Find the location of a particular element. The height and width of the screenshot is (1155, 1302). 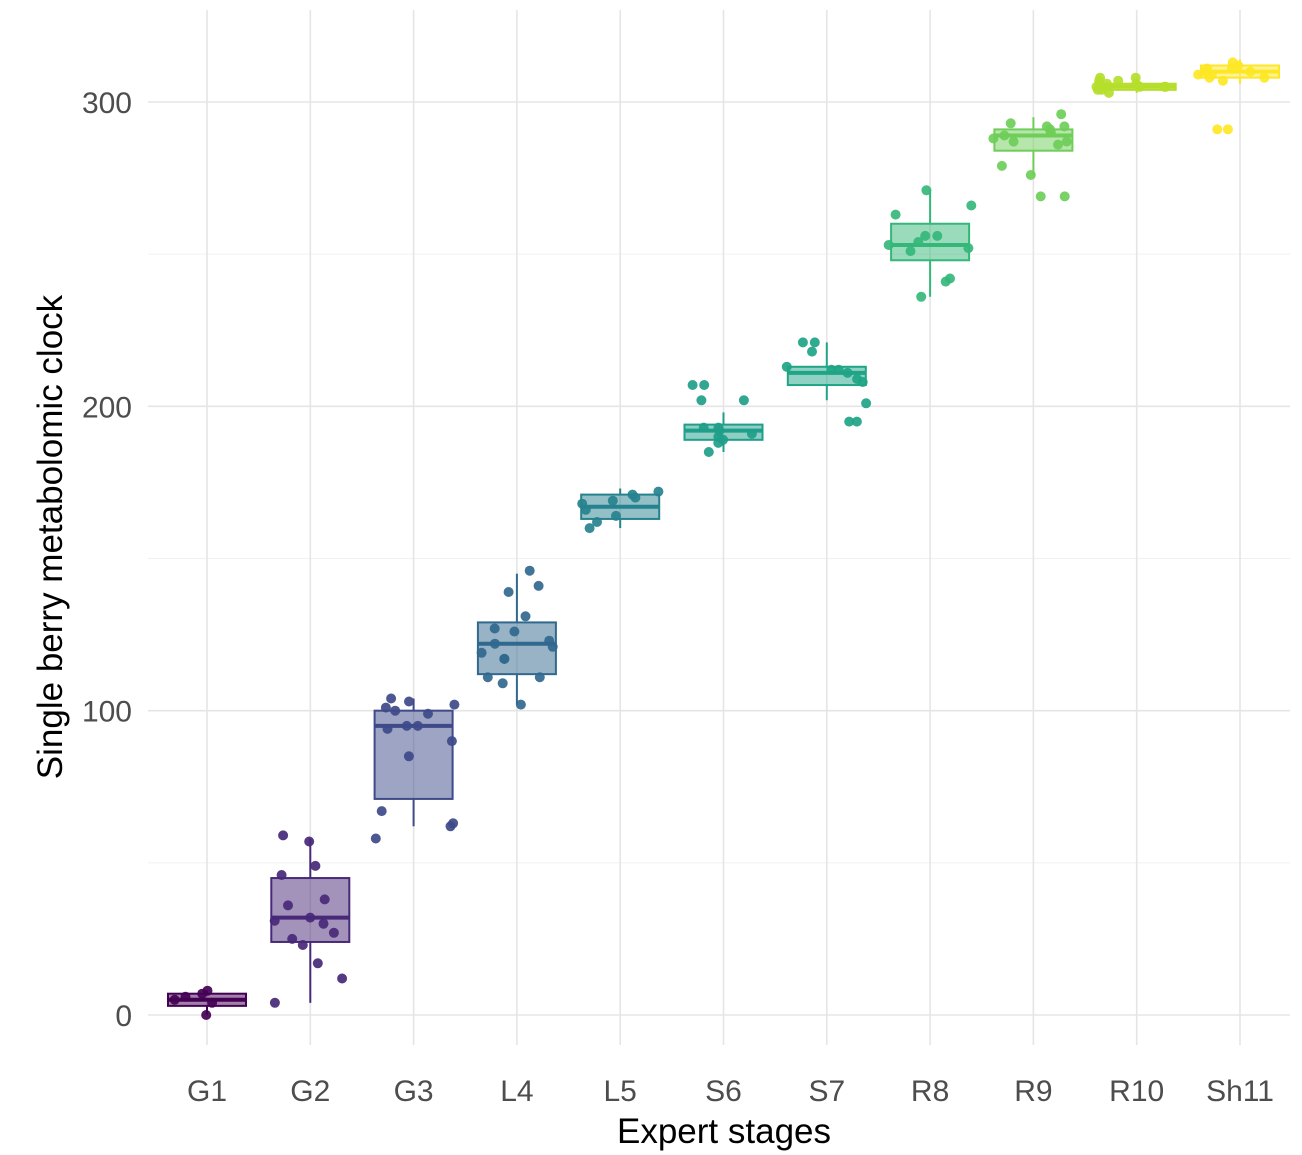

x-axis-title: Expert stages is located at coordinates (724, 1131).